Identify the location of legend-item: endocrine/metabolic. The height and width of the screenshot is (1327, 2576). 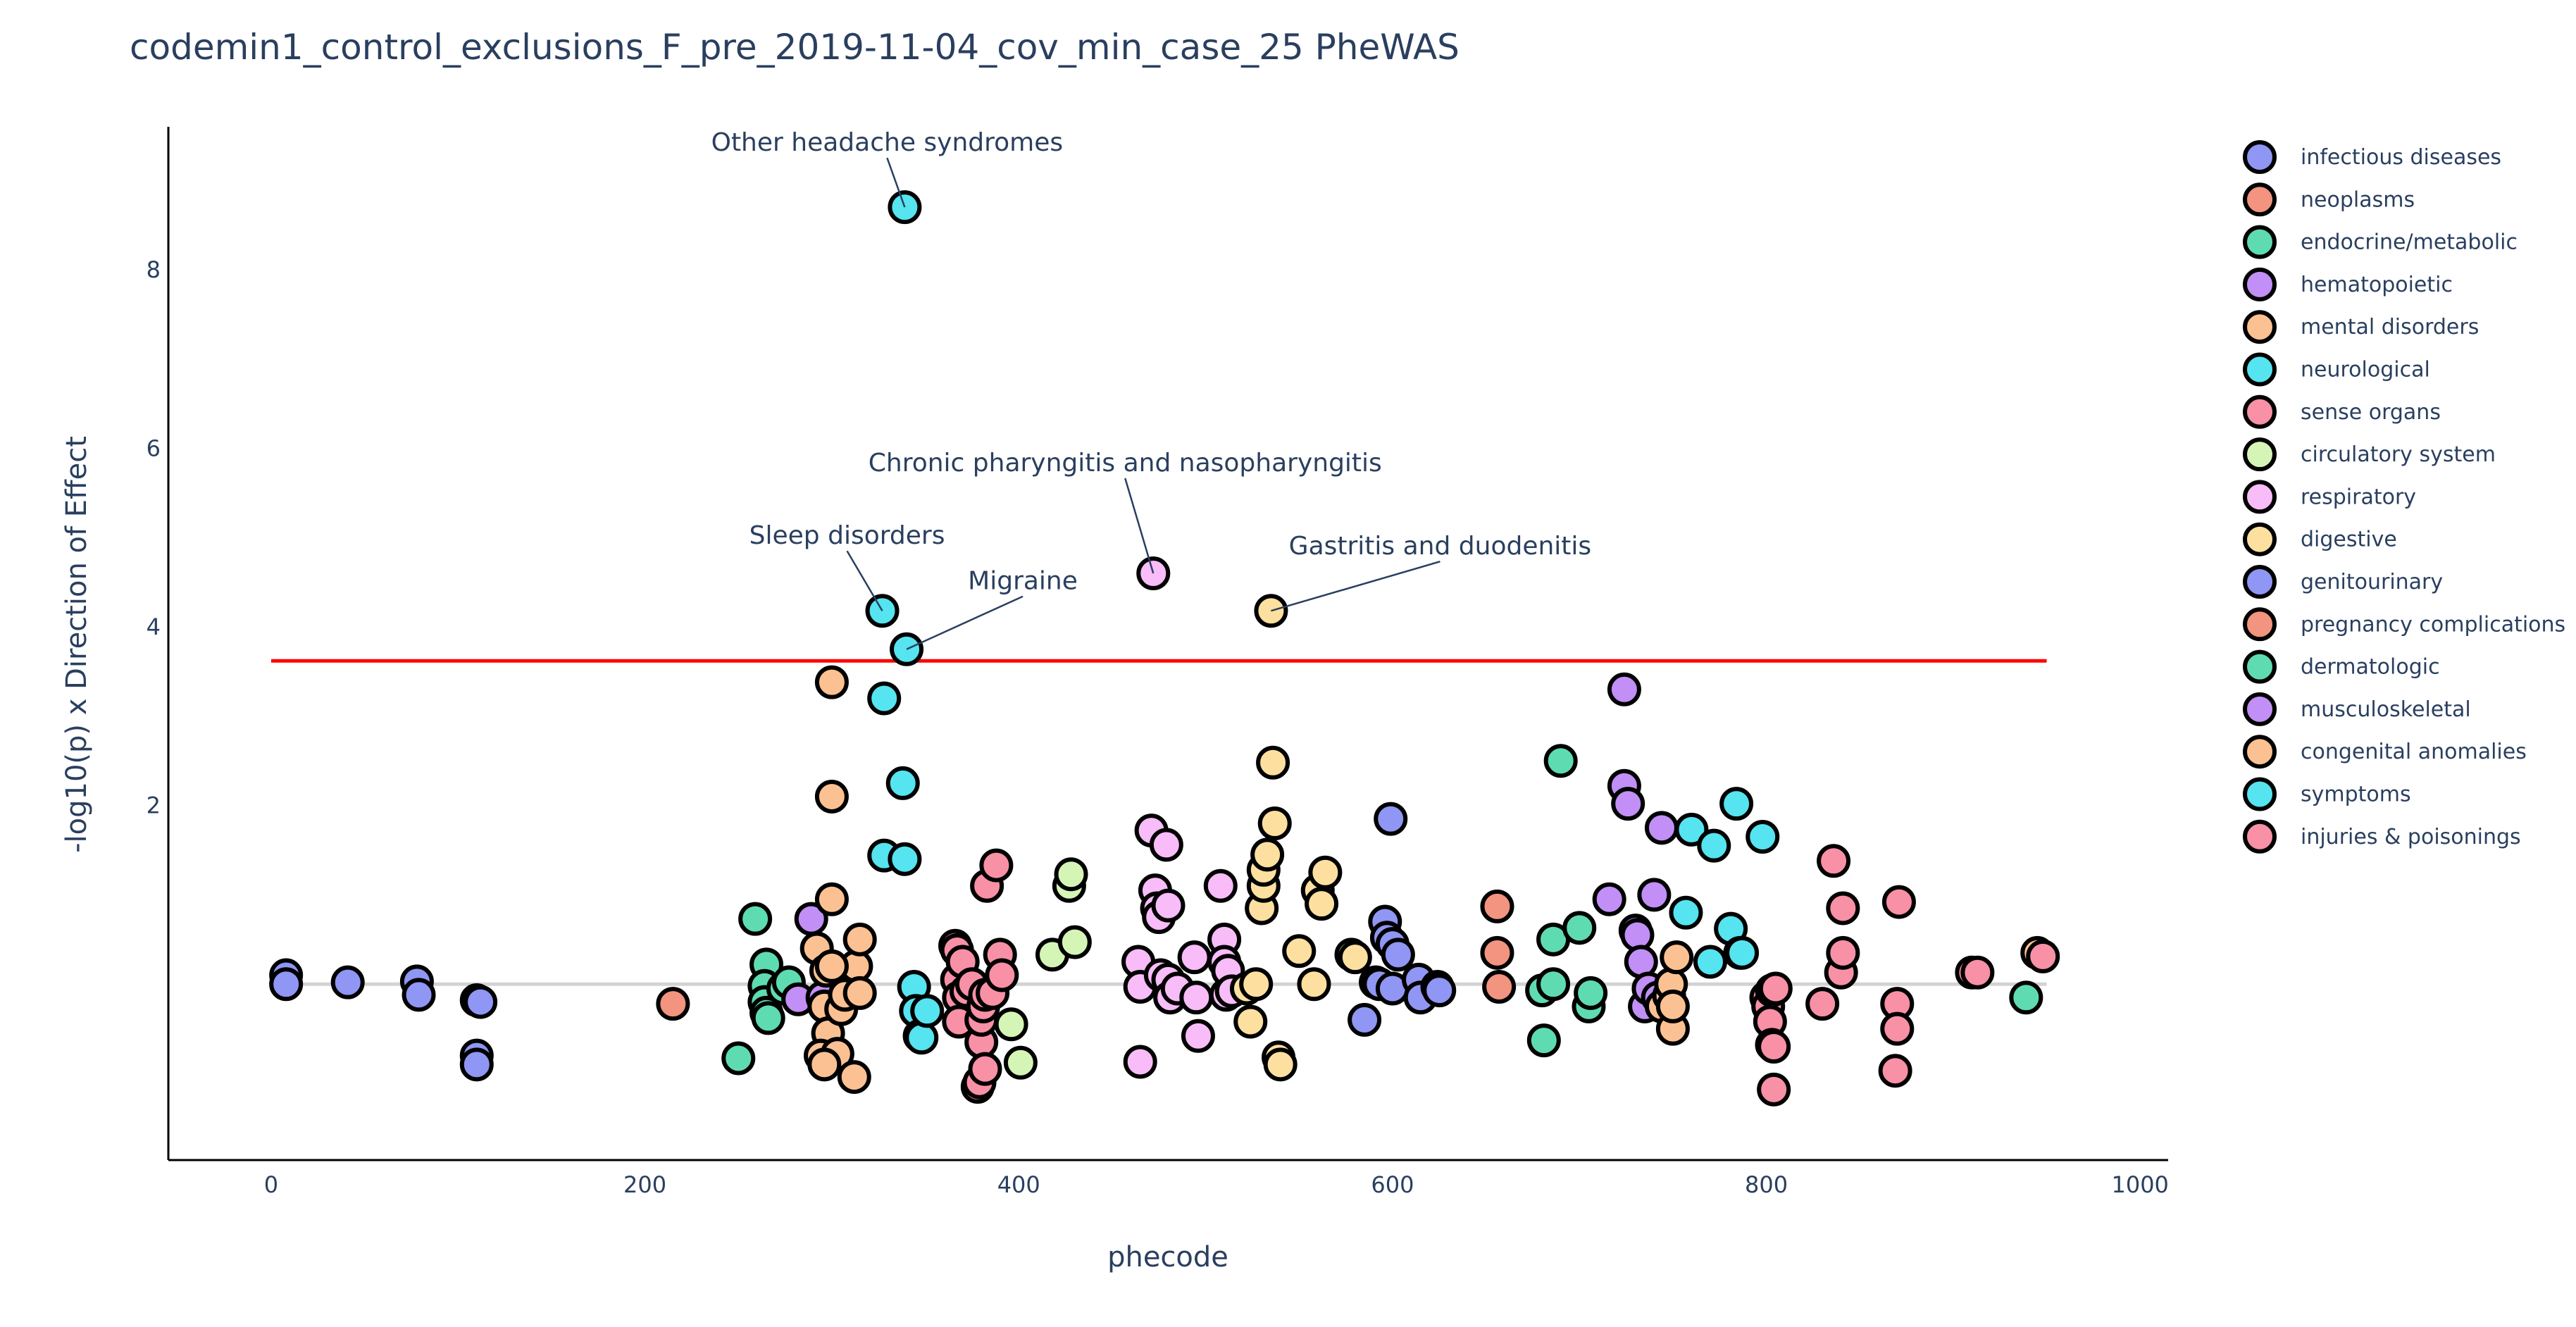
(2380, 242).